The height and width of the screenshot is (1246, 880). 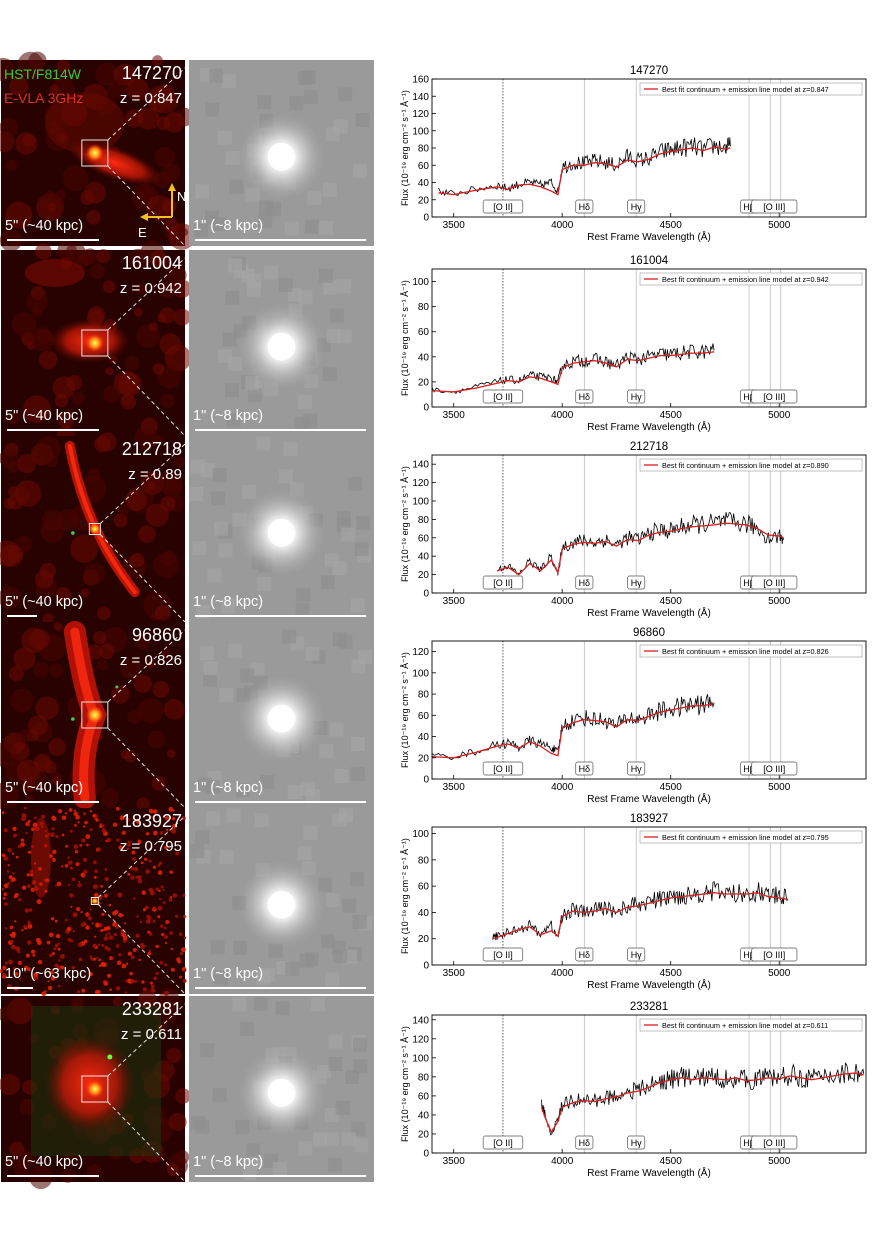 What do you see at coordinates (281, 1089) in the screenshot?
I see `optical-image-panel: 1" (~8 kpc)` at bounding box center [281, 1089].